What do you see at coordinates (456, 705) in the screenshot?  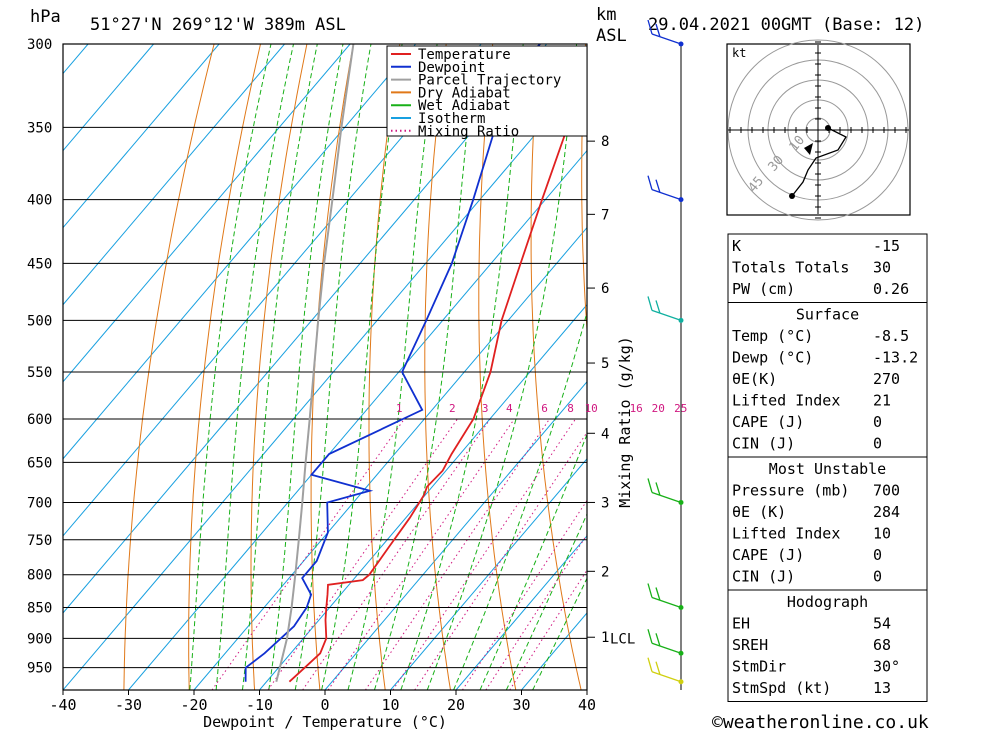 I see `x-tick-label: 20` at bounding box center [456, 705].